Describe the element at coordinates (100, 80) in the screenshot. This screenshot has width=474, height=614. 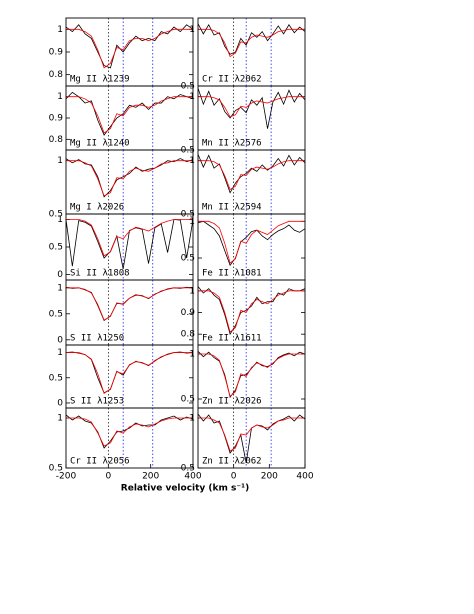
I see `panel-label: Mg II λ1239` at that location.